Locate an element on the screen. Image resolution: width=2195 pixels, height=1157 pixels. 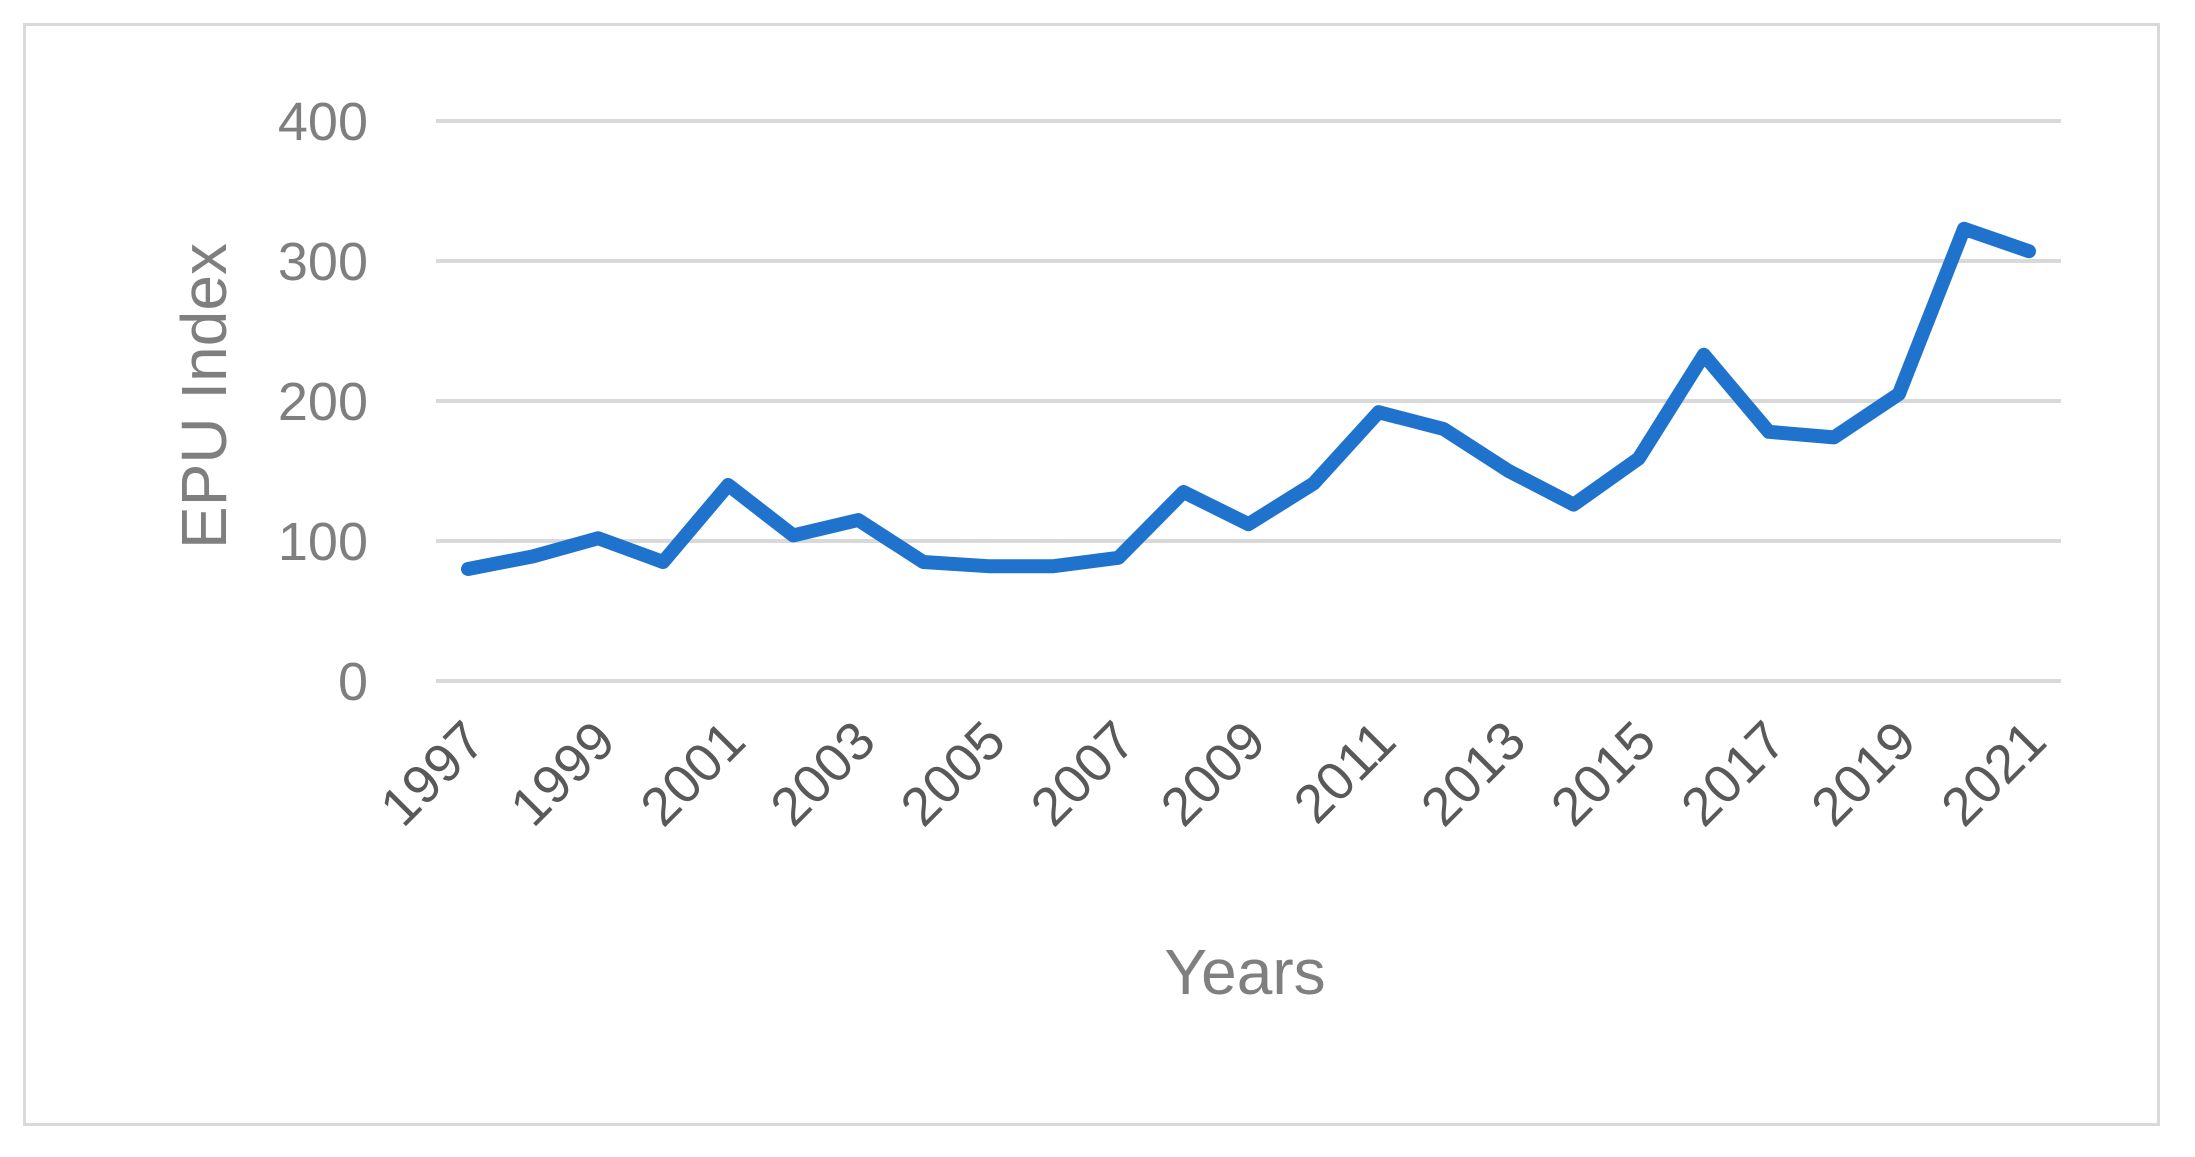
x-tick-label: 1999 is located at coordinates (562, 773).